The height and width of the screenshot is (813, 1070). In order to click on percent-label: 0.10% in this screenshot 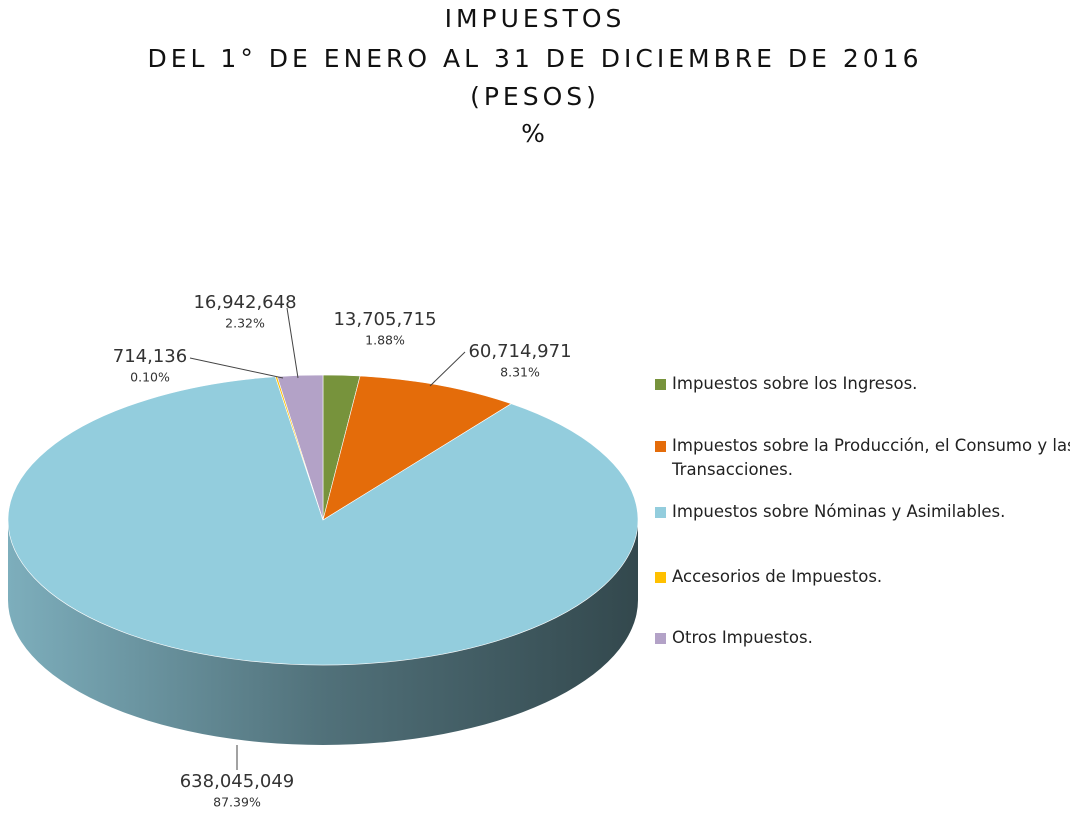, I will do `click(150, 377)`.